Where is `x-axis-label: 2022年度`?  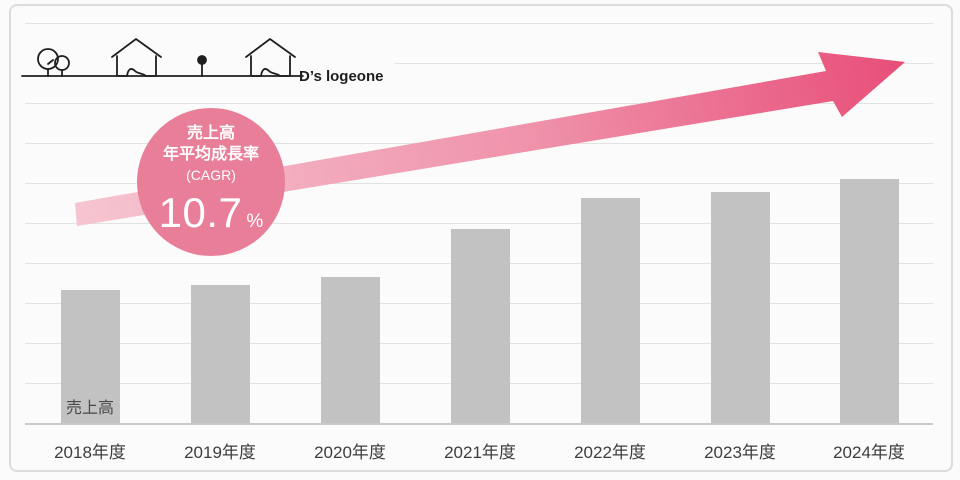 x-axis-label: 2022年度 is located at coordinates (610, 452).